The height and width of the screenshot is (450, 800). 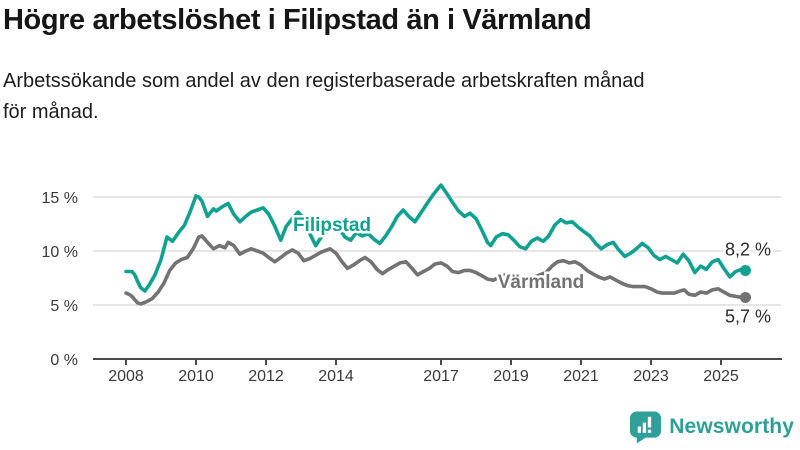 What do you see at coordinates (581, 376) in the screenshot?
I see `x-tick-label: 2021` at bounding box center [581, 376].